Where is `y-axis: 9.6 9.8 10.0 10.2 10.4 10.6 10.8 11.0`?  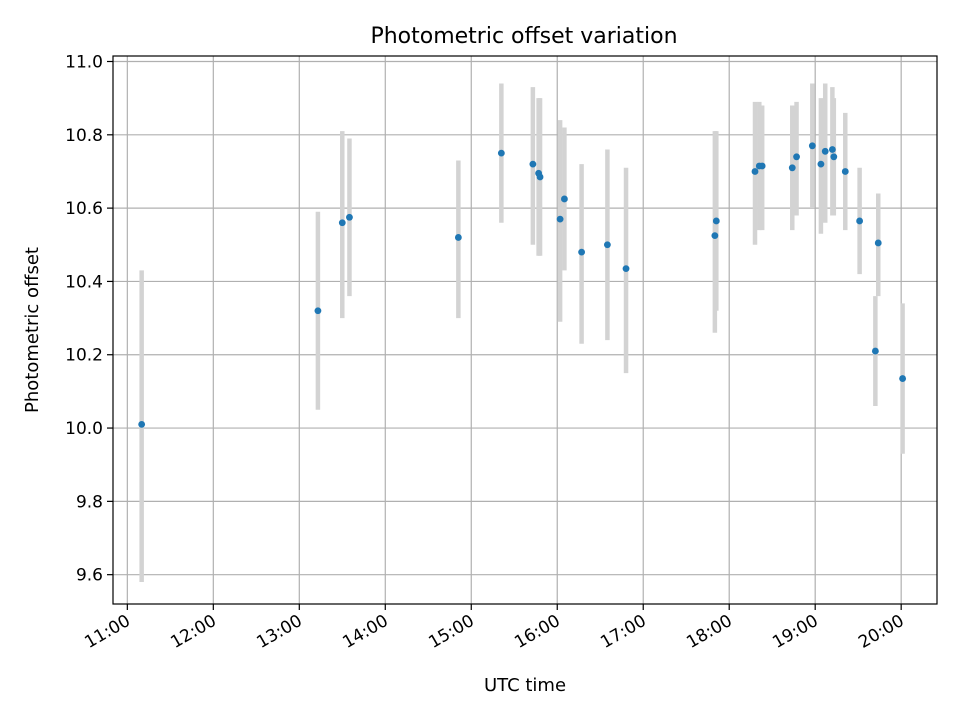
y-axis: 9.6 9.8 10.0 10.2 10.4 10.6 10.8 11.0 is located at coordinates (89, 319).